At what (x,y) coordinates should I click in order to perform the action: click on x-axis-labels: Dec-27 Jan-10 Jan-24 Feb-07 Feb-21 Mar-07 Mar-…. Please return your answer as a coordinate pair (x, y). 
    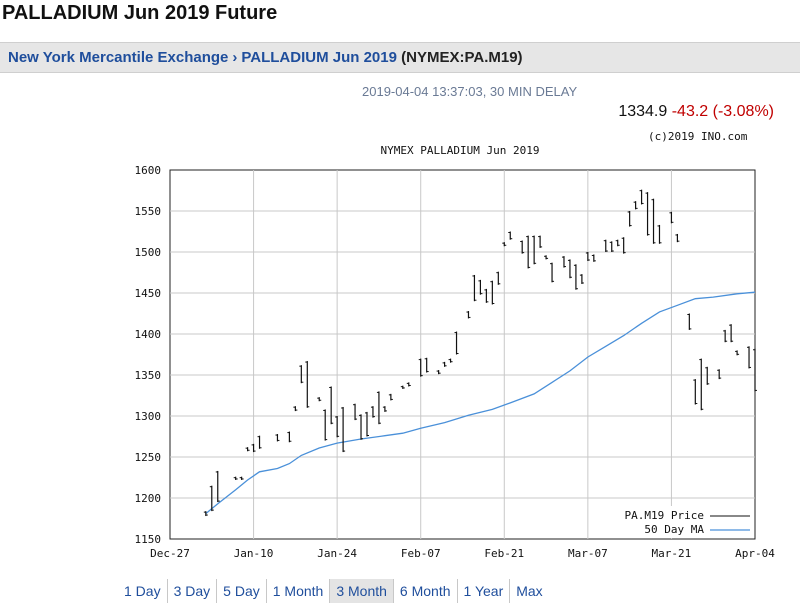
    Looking at the image, I should click on (462, 553).